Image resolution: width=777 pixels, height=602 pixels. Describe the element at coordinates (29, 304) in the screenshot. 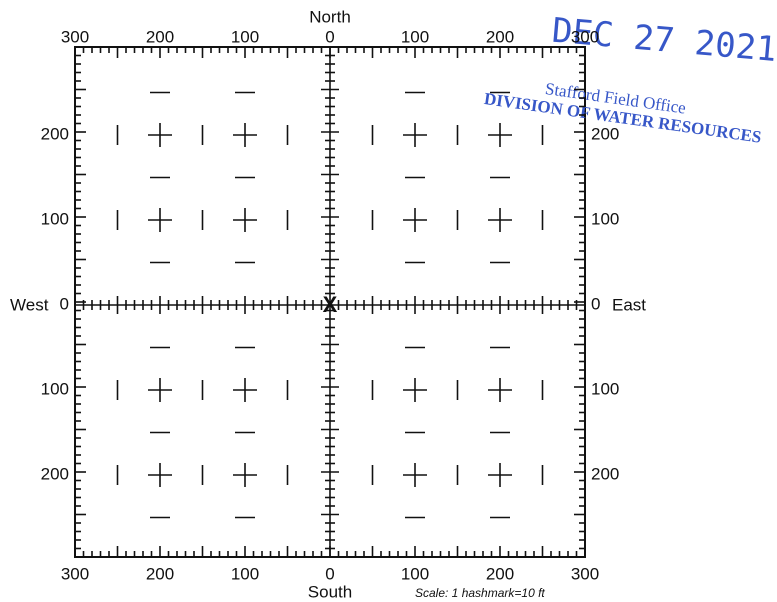

I see `west-label: West` at that location.